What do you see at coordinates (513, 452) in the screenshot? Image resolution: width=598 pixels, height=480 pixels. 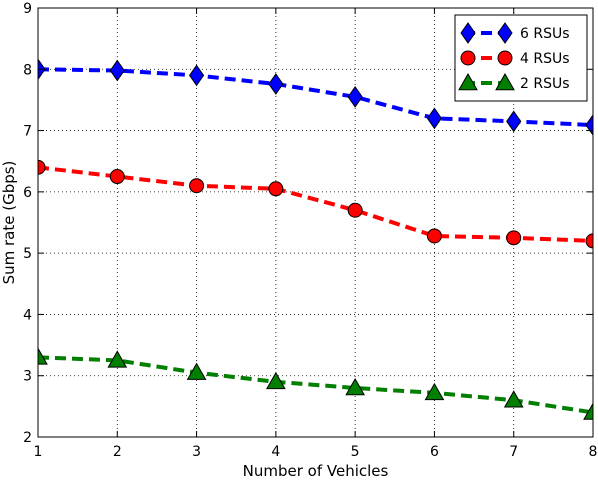 I see `x-tick-label: 7` at bounding box center [513, 452].